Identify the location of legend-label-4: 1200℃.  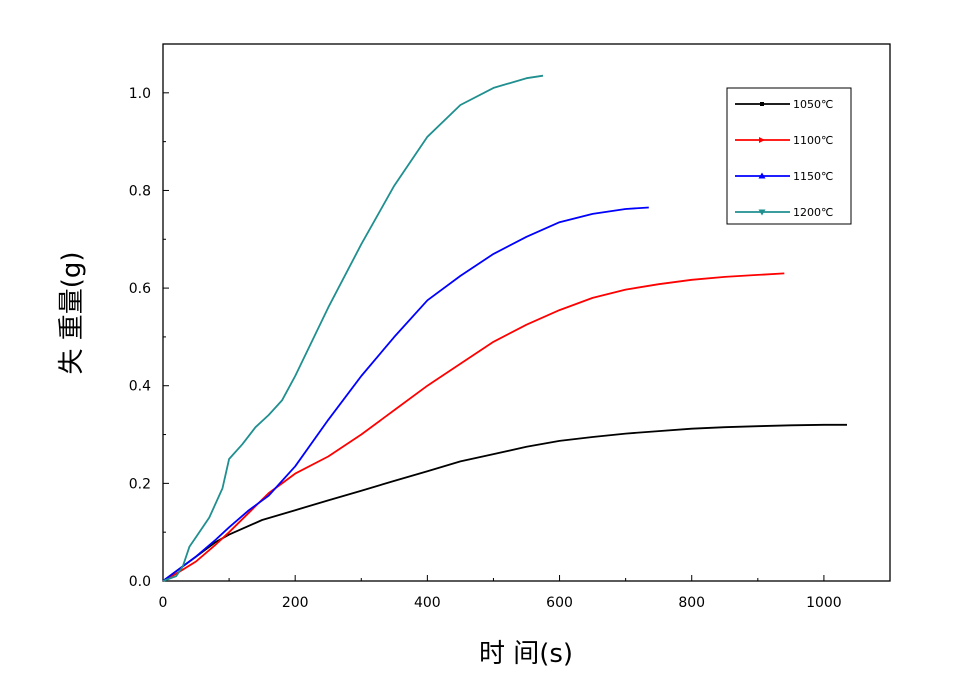
(813, 212).